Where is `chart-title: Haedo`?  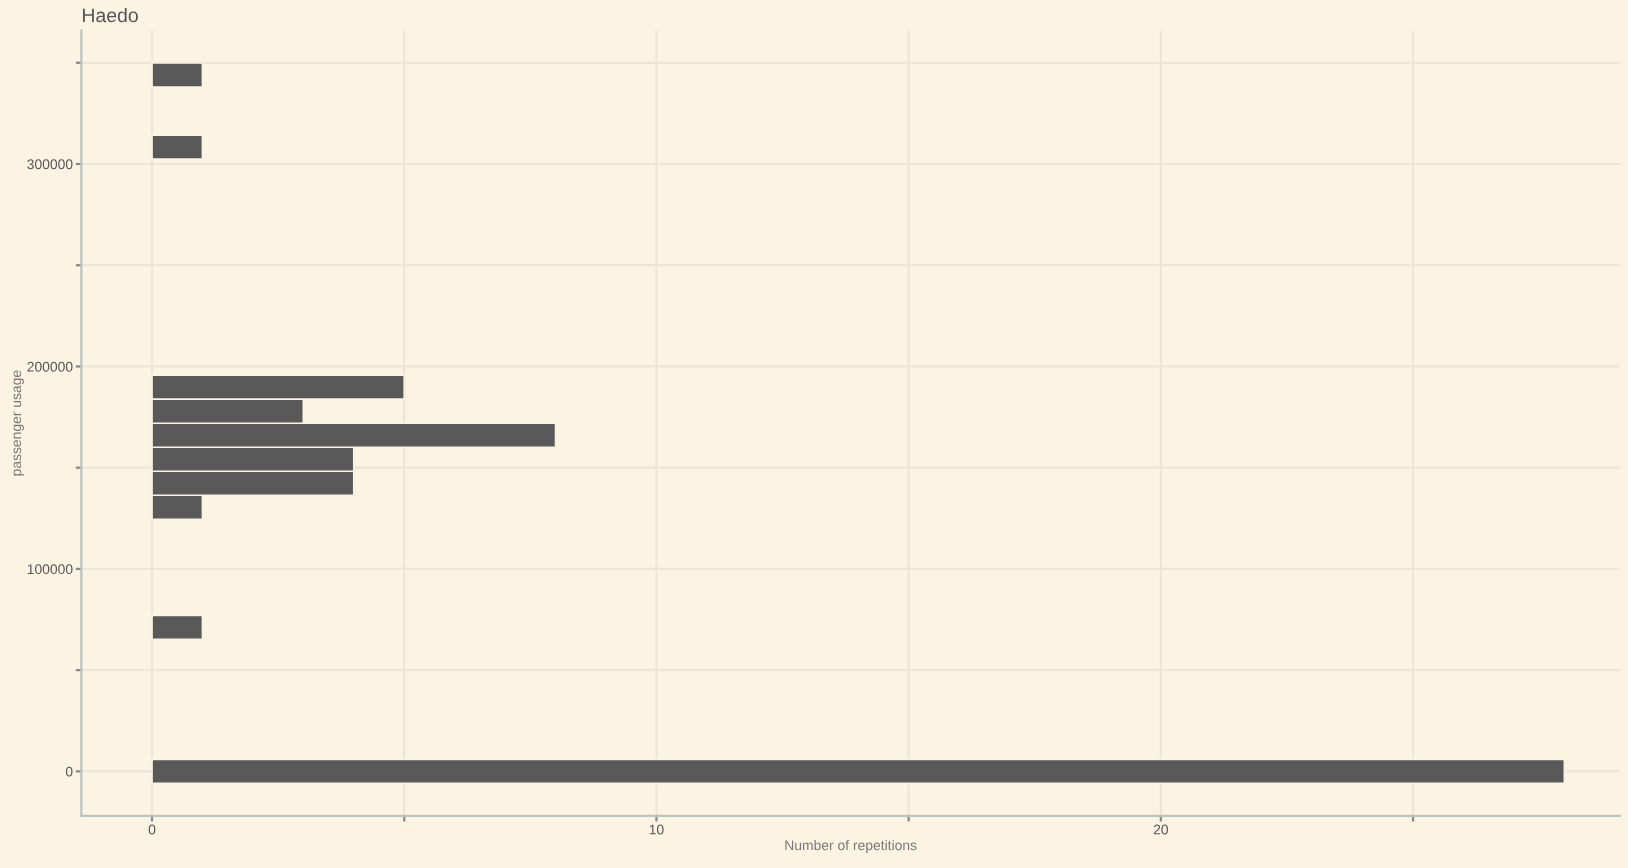 chart-title: Haedo is located at coordinates (110, 15).